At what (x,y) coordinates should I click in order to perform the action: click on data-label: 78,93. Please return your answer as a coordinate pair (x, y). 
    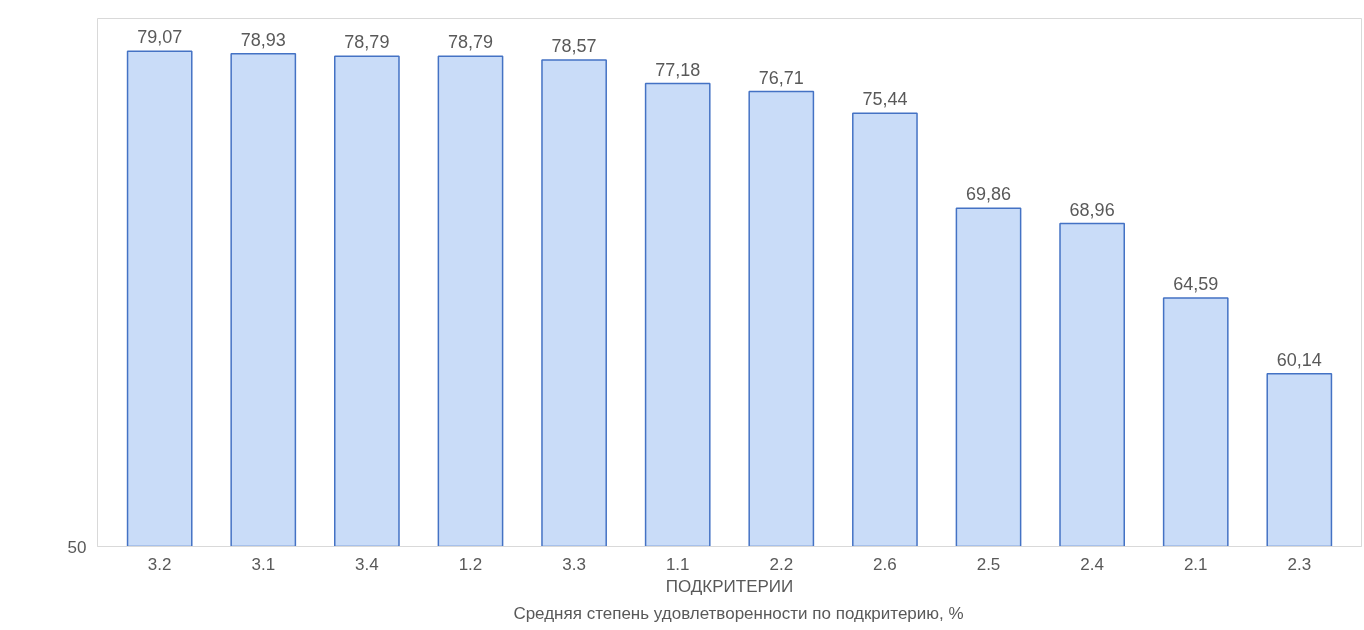
    Looking at the image, I should click on (263, 39).